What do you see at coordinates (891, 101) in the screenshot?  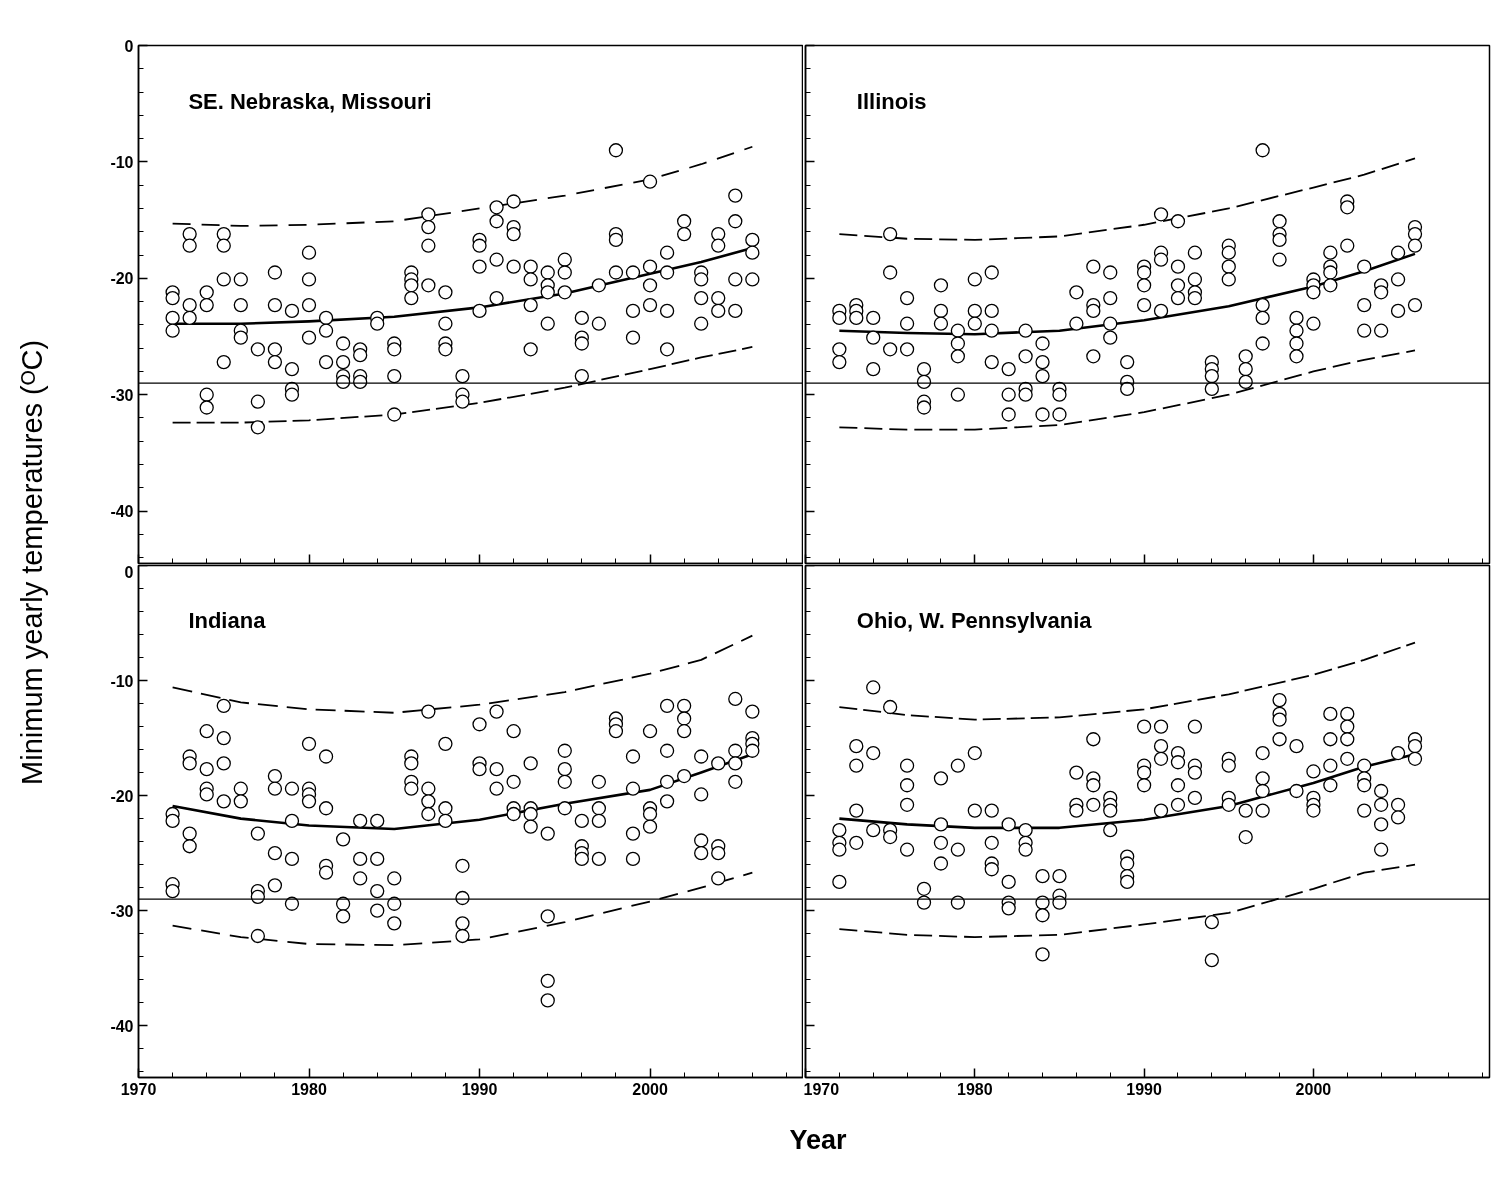 I see `text: Illinois` at bounding box center [891, 101].